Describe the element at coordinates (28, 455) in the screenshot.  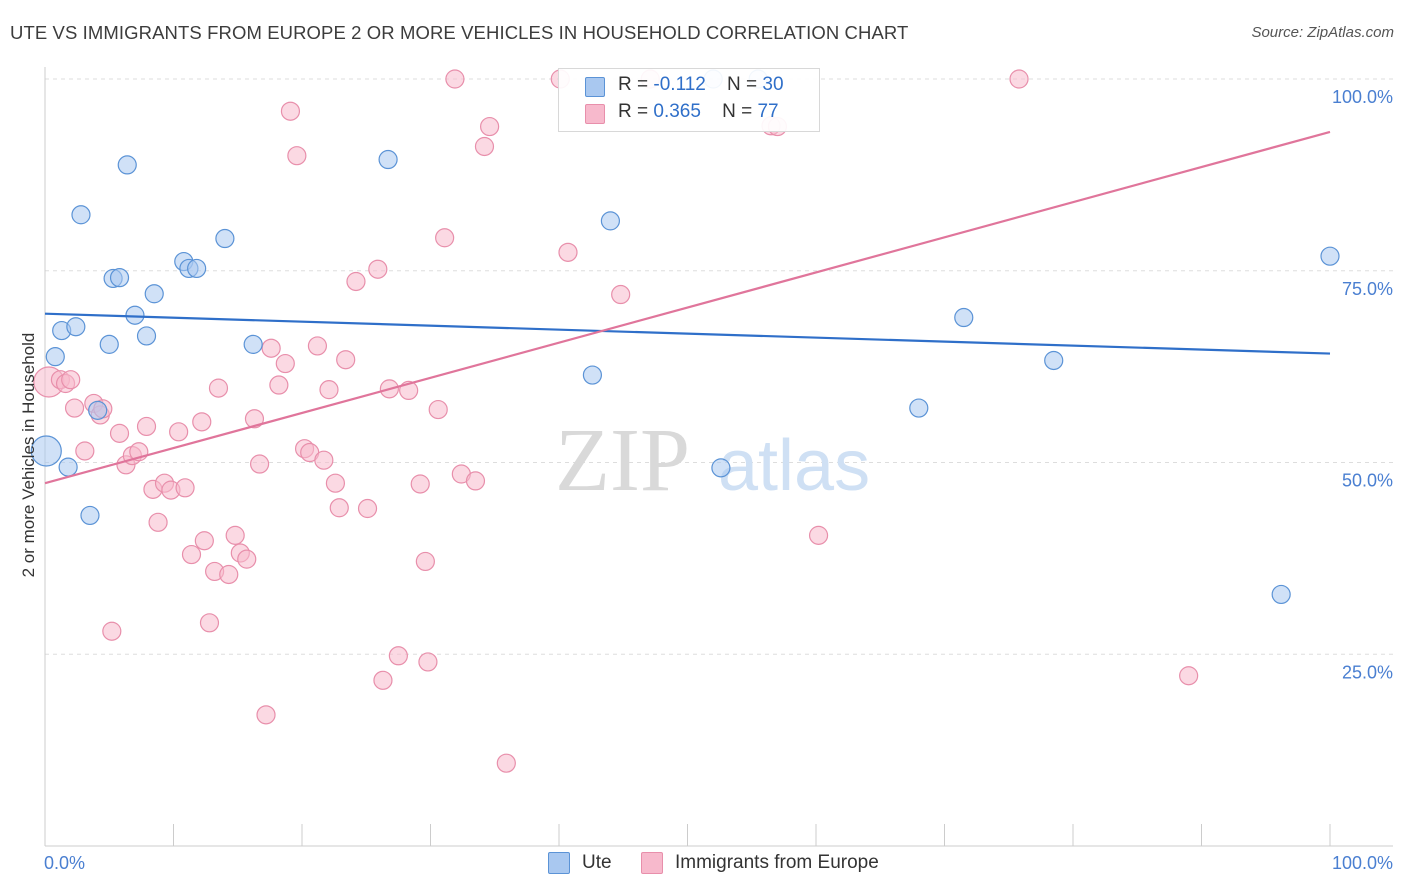
I see `y-axis-label: 2 or more Vehicles in Household` at that location.